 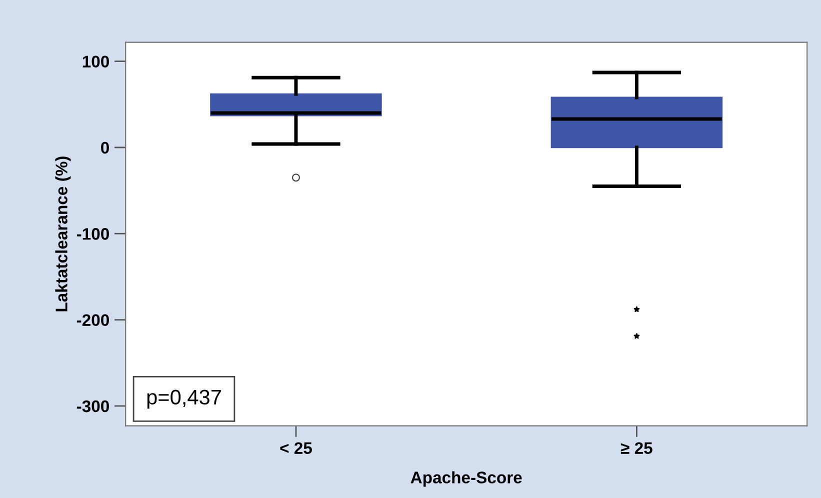 What do you see at coordinates (63, 234) in the screenshot?
I see `y-axis-title: Laktatclearance (%)` at bounding box center [63, 234].